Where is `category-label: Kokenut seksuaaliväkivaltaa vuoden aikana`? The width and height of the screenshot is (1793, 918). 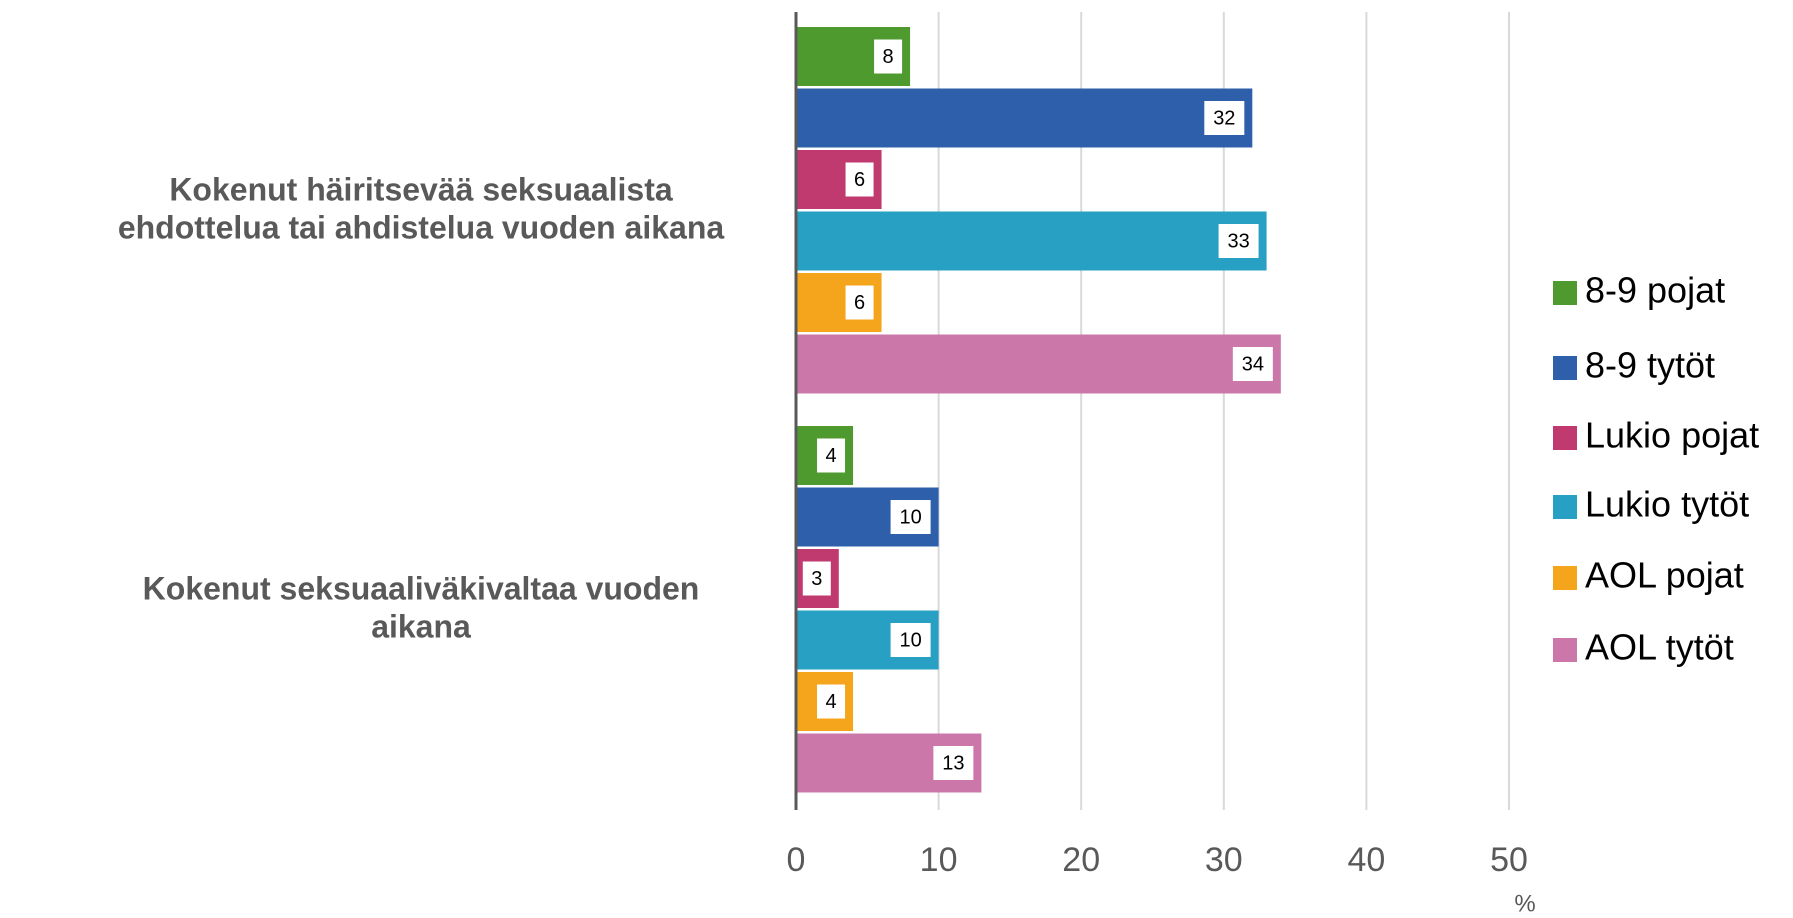
category-label: Kokenut seksuaaliväkivaltaa vuoden aikana is located at coordinates (421, 608).